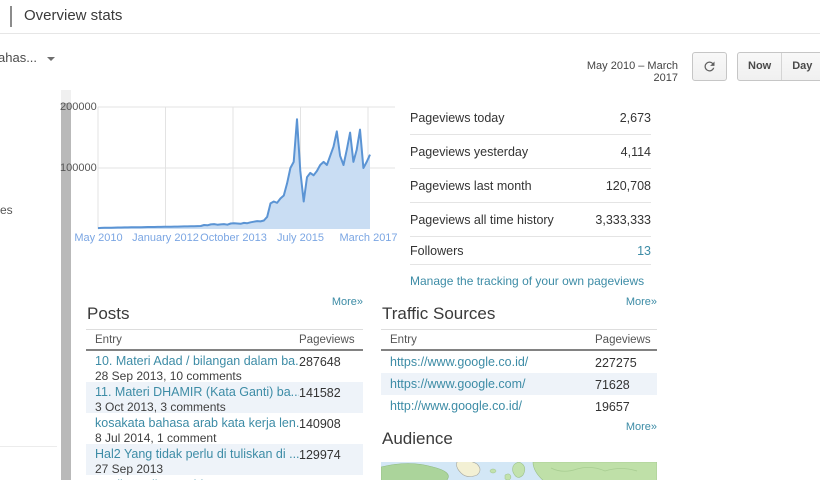  Describe the element at coordinates (417, 438) in the screenshot. I see `audience-section-title: Audience` at that location.